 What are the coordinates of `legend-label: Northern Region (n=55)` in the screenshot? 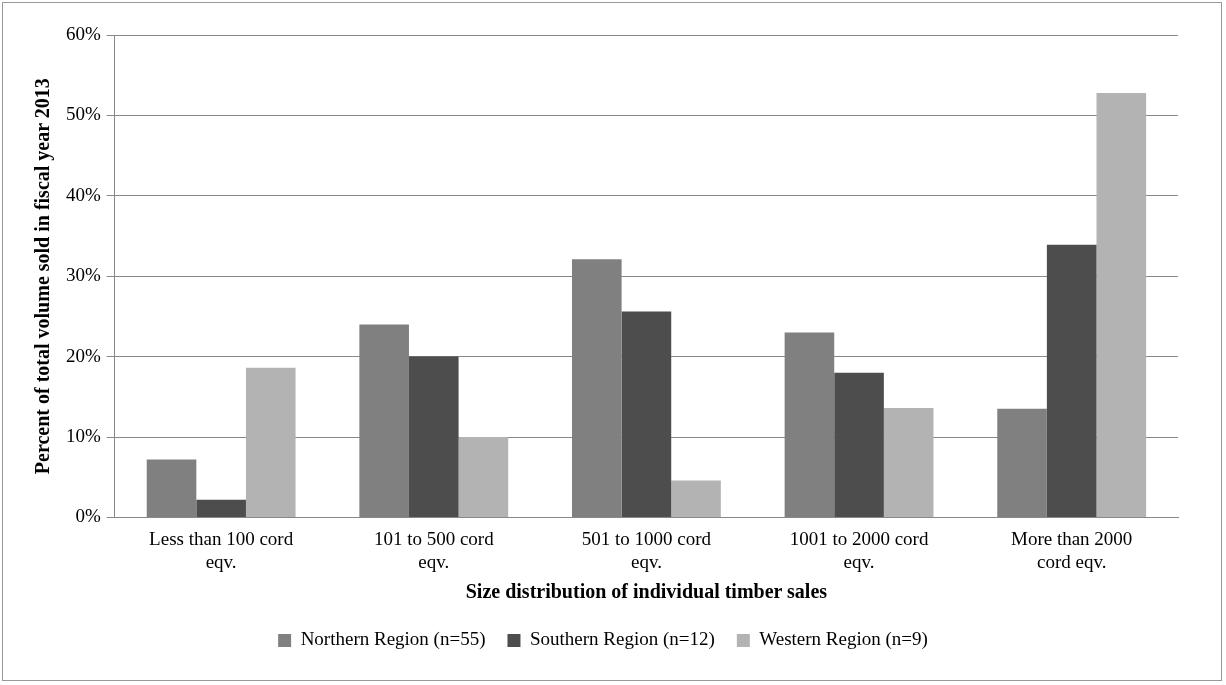 It's located at (393, 639).